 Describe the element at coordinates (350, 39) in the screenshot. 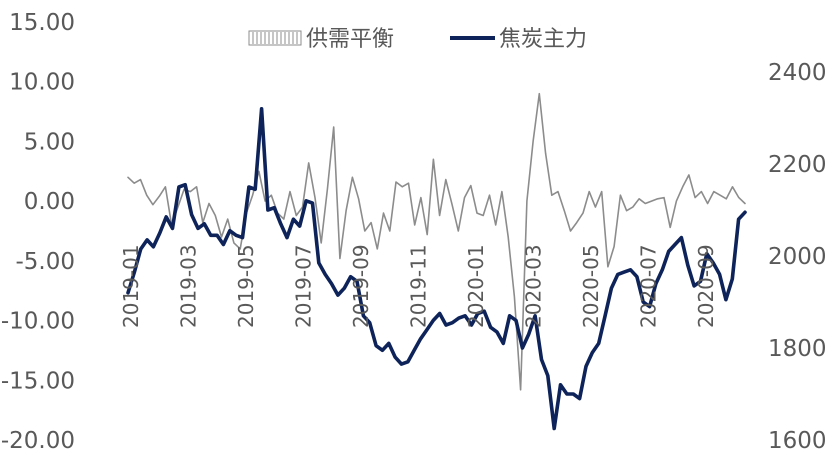

I see `legend-label-supply-demand: 供需平衡` at that location.